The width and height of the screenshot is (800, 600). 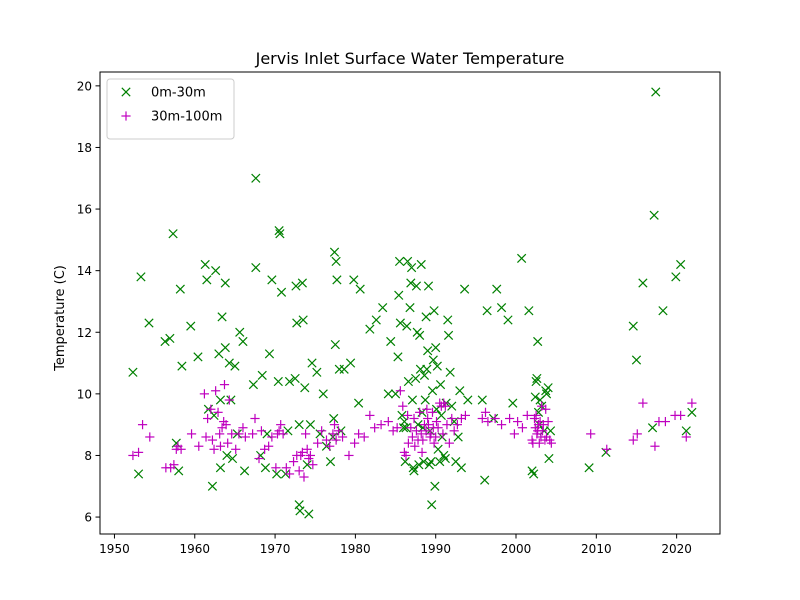 I want to click on y-tick-label: 18, so click(x=84, y=148).